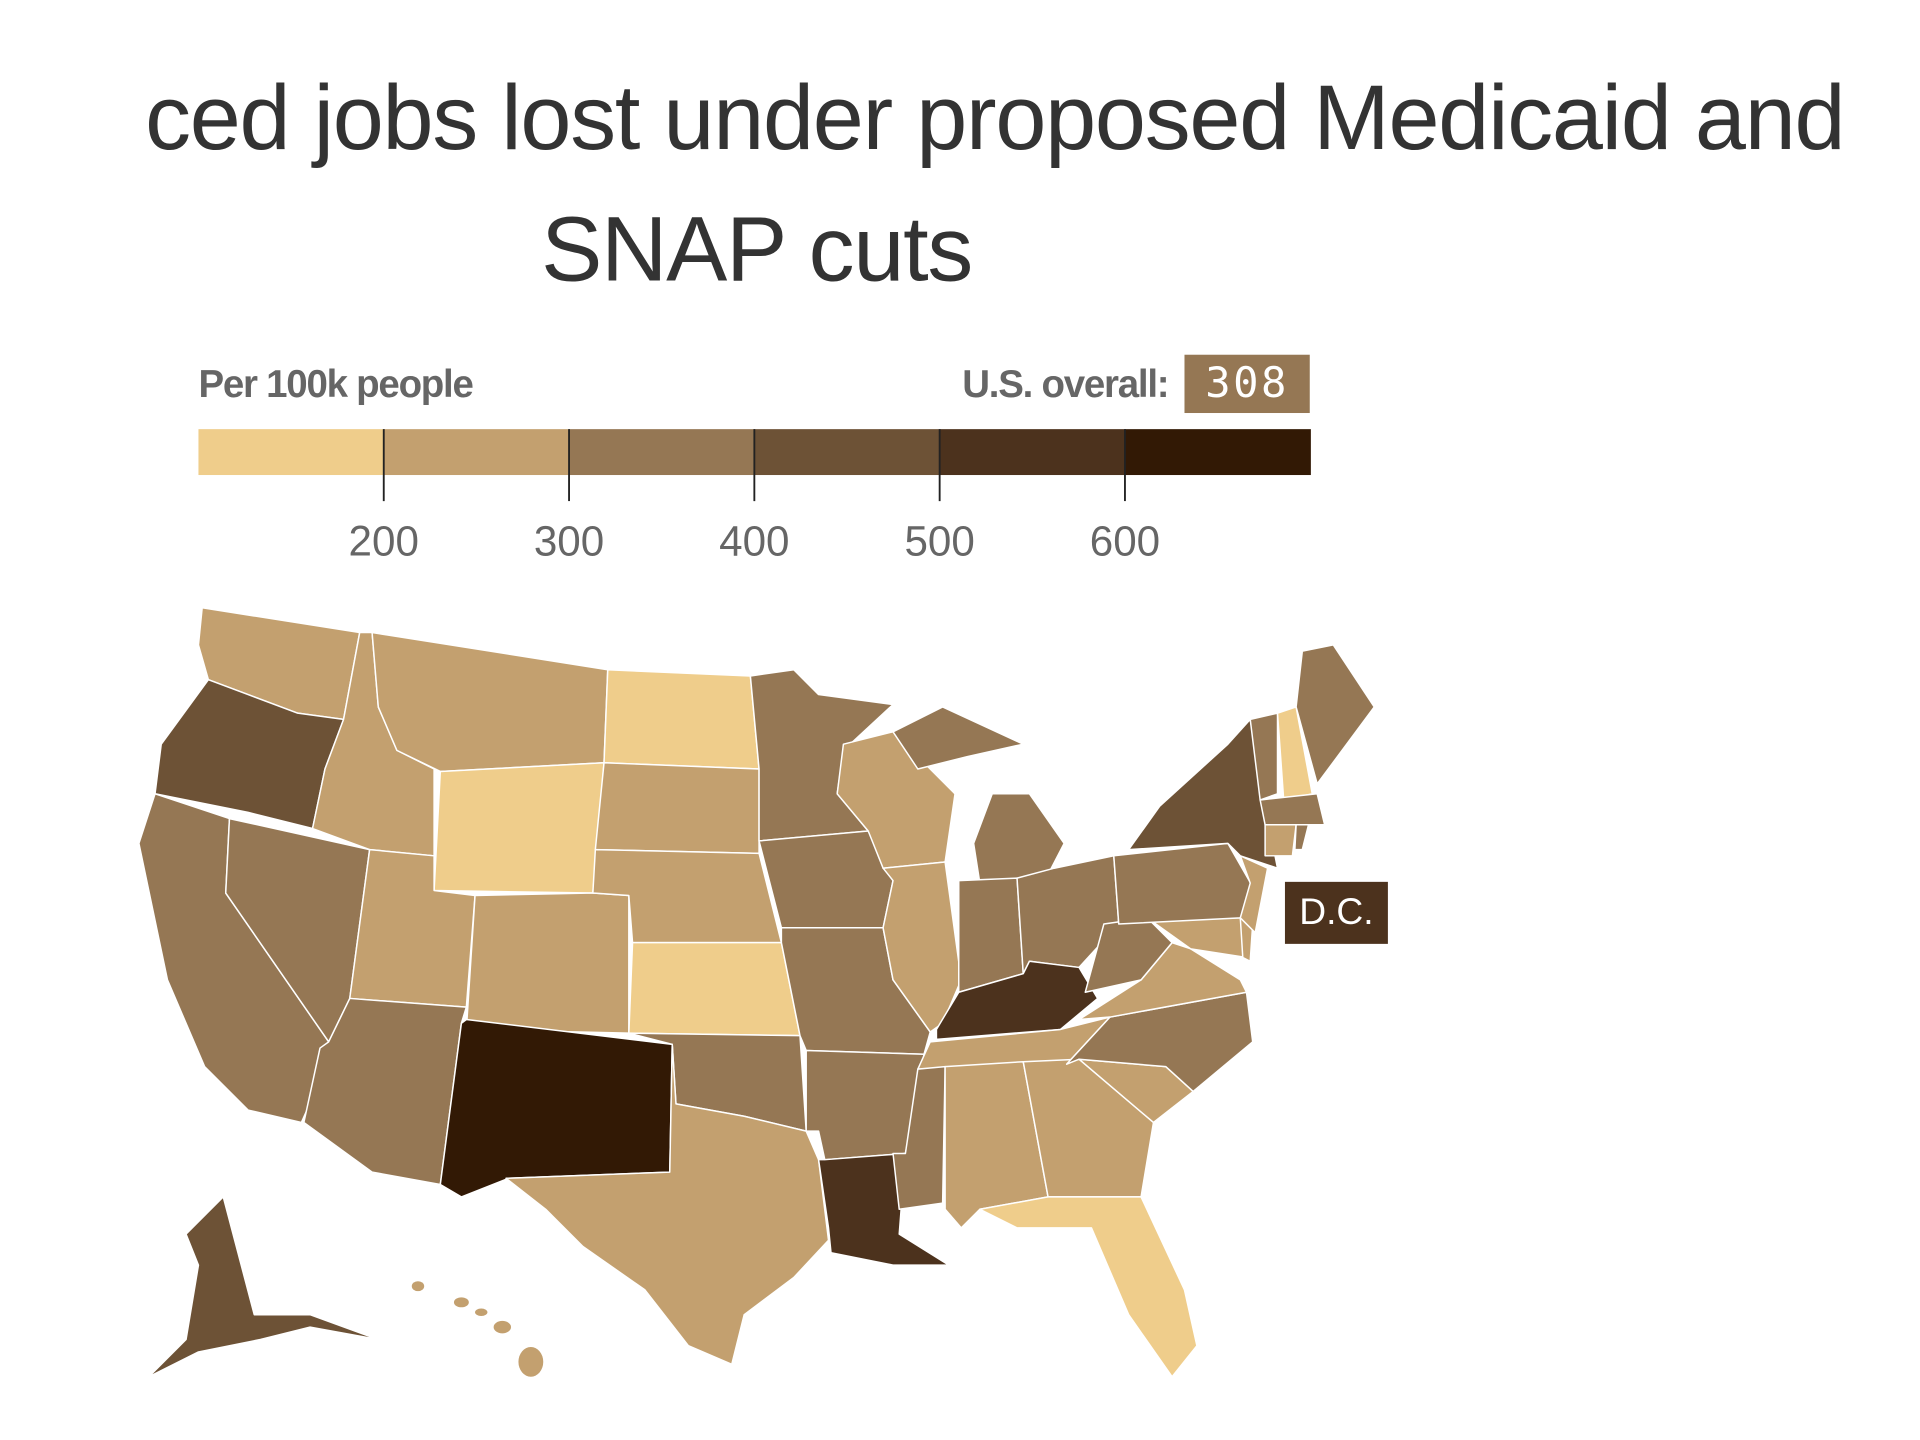 The image size is (1920, 1440). Describe the element at coordinates (677, 808) in the screenshot. I see `state-sd` at that location.